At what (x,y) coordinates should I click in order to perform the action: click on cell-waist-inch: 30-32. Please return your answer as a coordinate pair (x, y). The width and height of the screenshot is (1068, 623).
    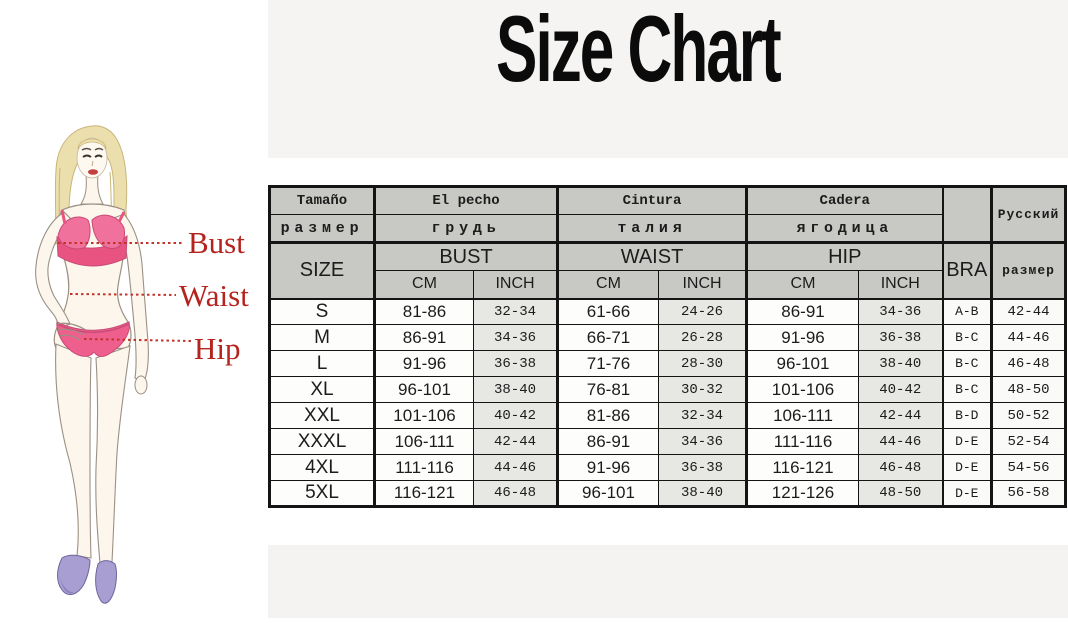
    Looking at the image, I should click on (702, 389).